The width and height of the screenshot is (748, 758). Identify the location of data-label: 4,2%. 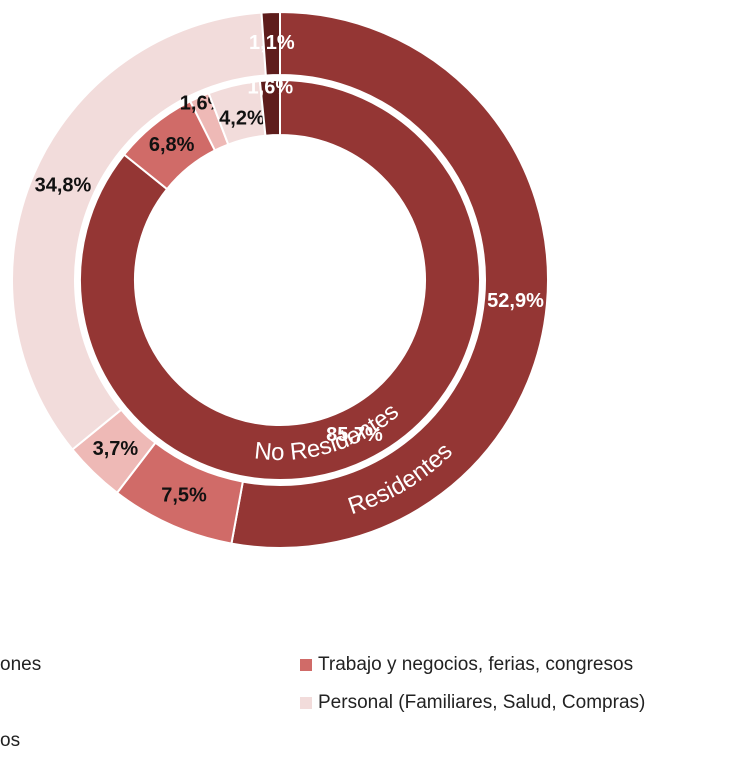
(242, 119).